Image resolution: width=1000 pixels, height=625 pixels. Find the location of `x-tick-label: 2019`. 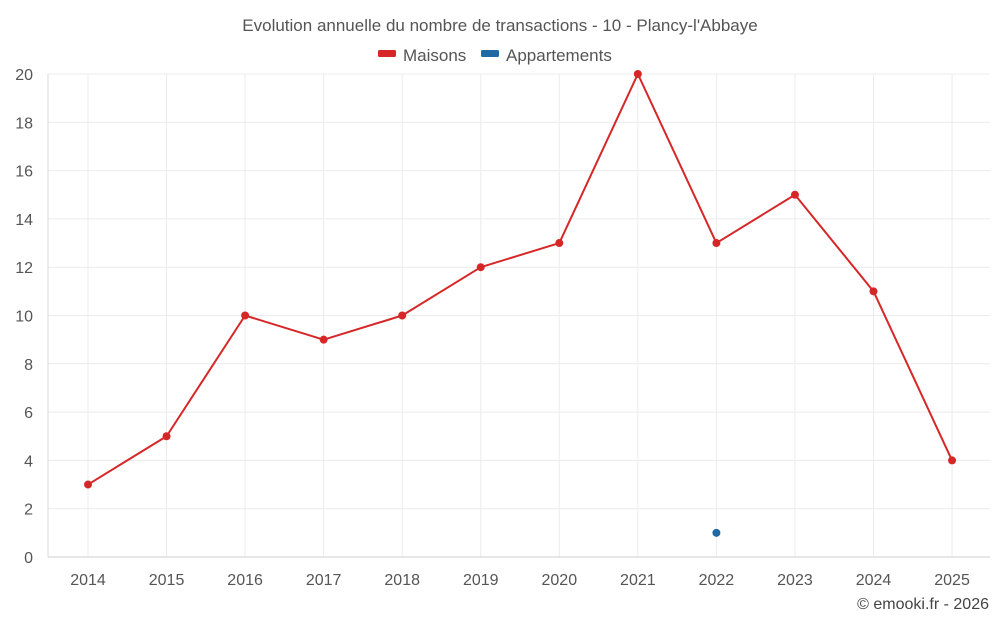

x-tick-label: 2019 is located at coordinates (481, 580).